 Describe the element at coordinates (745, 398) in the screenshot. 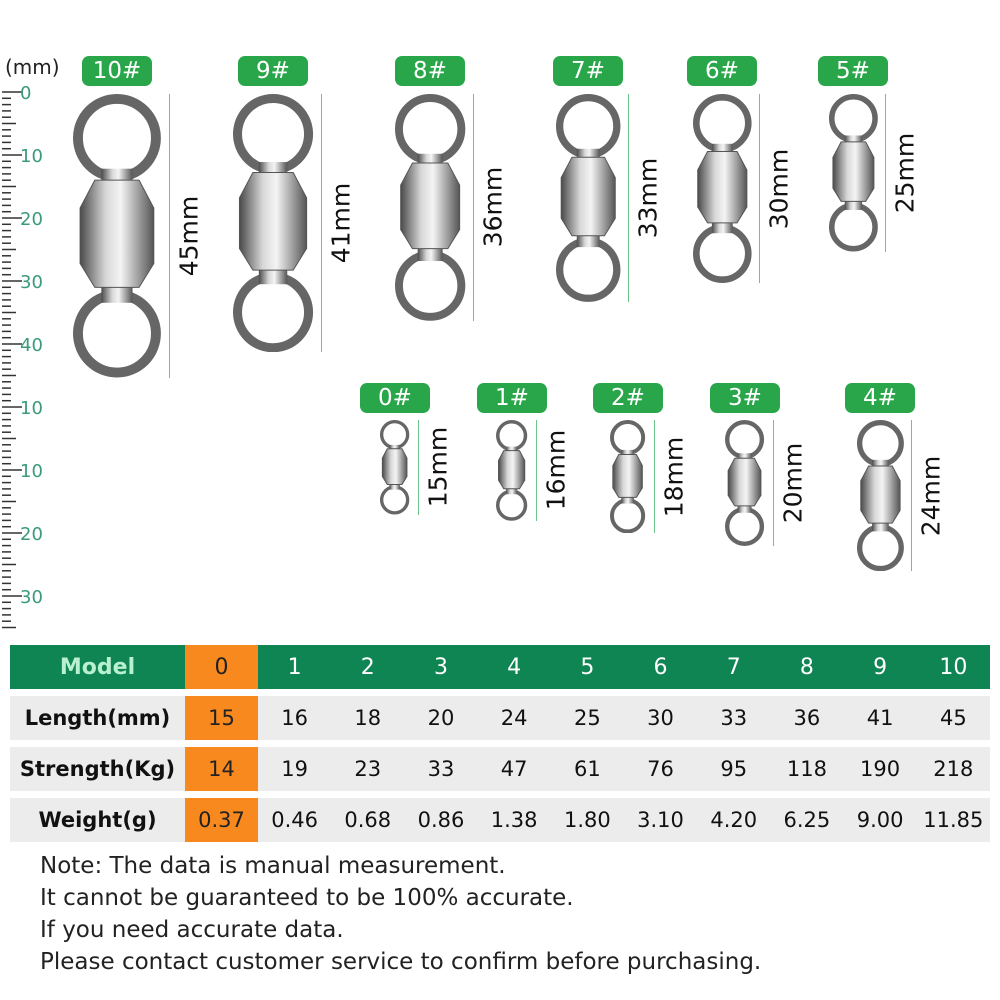

I see `size-tag: 3#` at that location.